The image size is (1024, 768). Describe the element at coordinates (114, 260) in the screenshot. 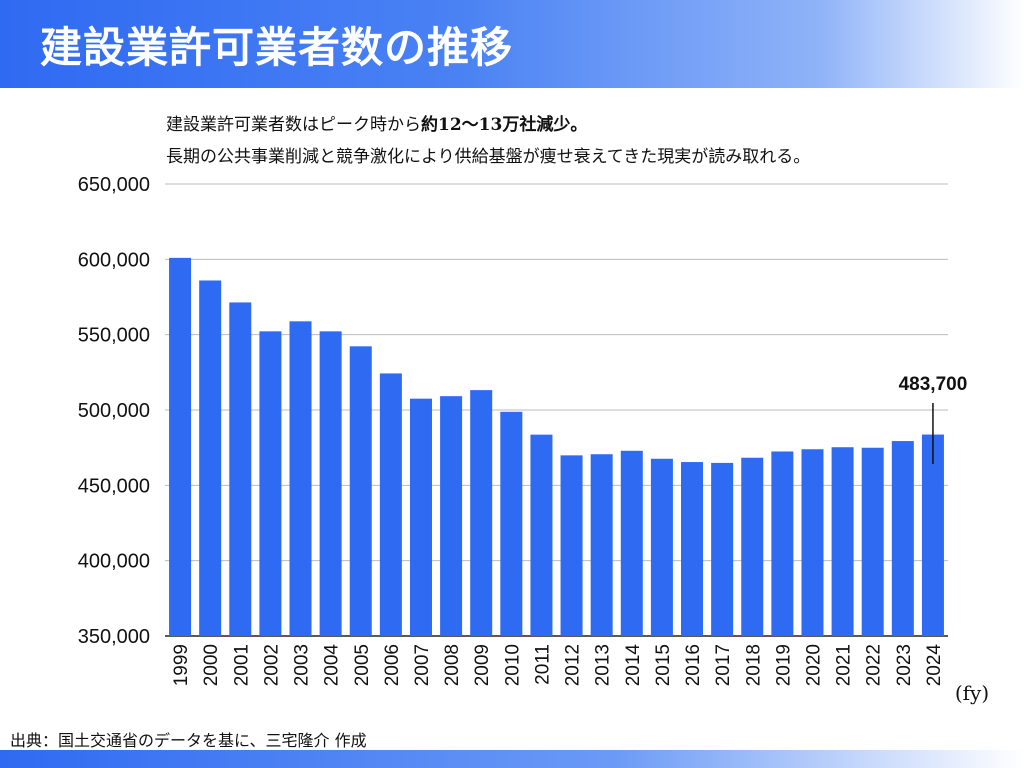

I see `y-tick-label: 600,000` at that location.